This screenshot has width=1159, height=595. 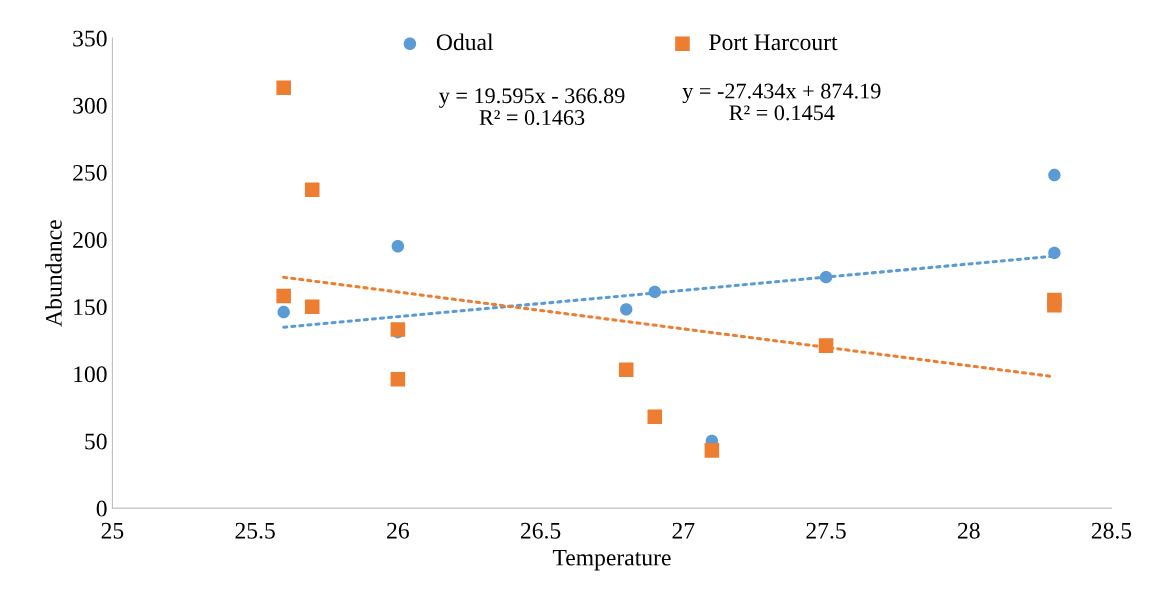 What do you see at coordinates (532, 107) in the screenshot?
I see `annotation: y = 19.595x - 366.89 R² = 0.1463` at bounding box center [532, 107].